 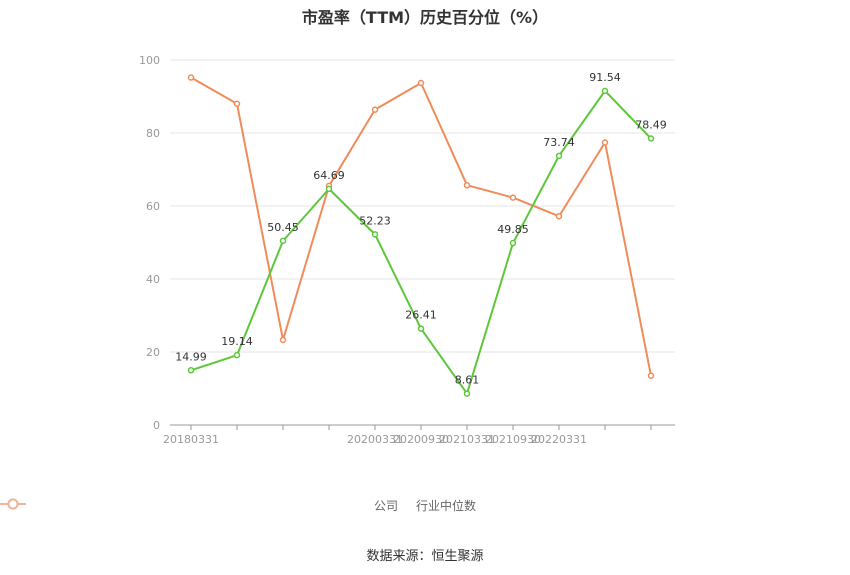 I want to click on y-tick-label: 40, so click(x=153, y=279).